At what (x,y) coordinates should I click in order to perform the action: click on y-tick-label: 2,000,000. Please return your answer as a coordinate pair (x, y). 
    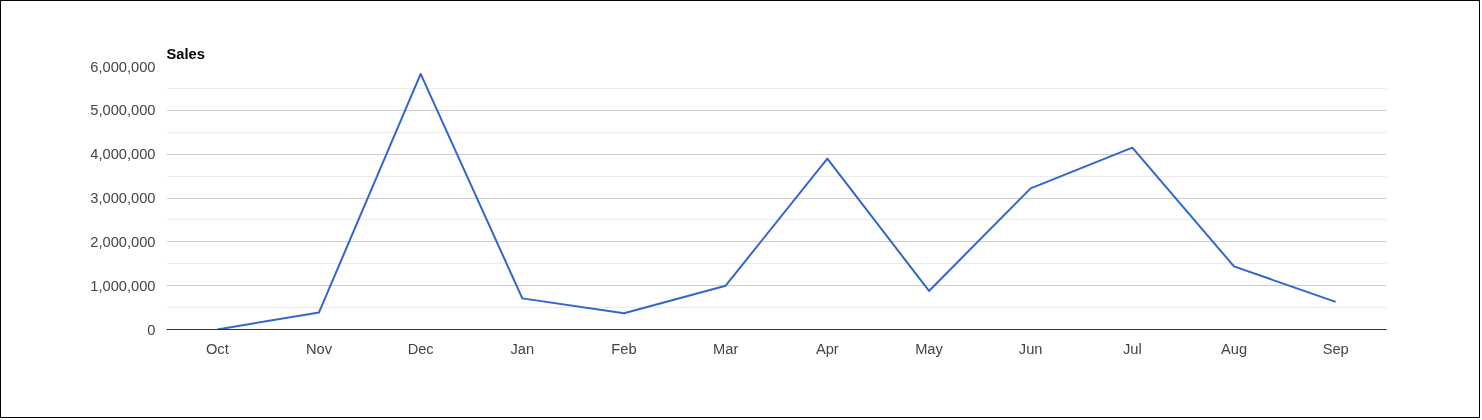
    Looking at the image, I should click on (123, 241).